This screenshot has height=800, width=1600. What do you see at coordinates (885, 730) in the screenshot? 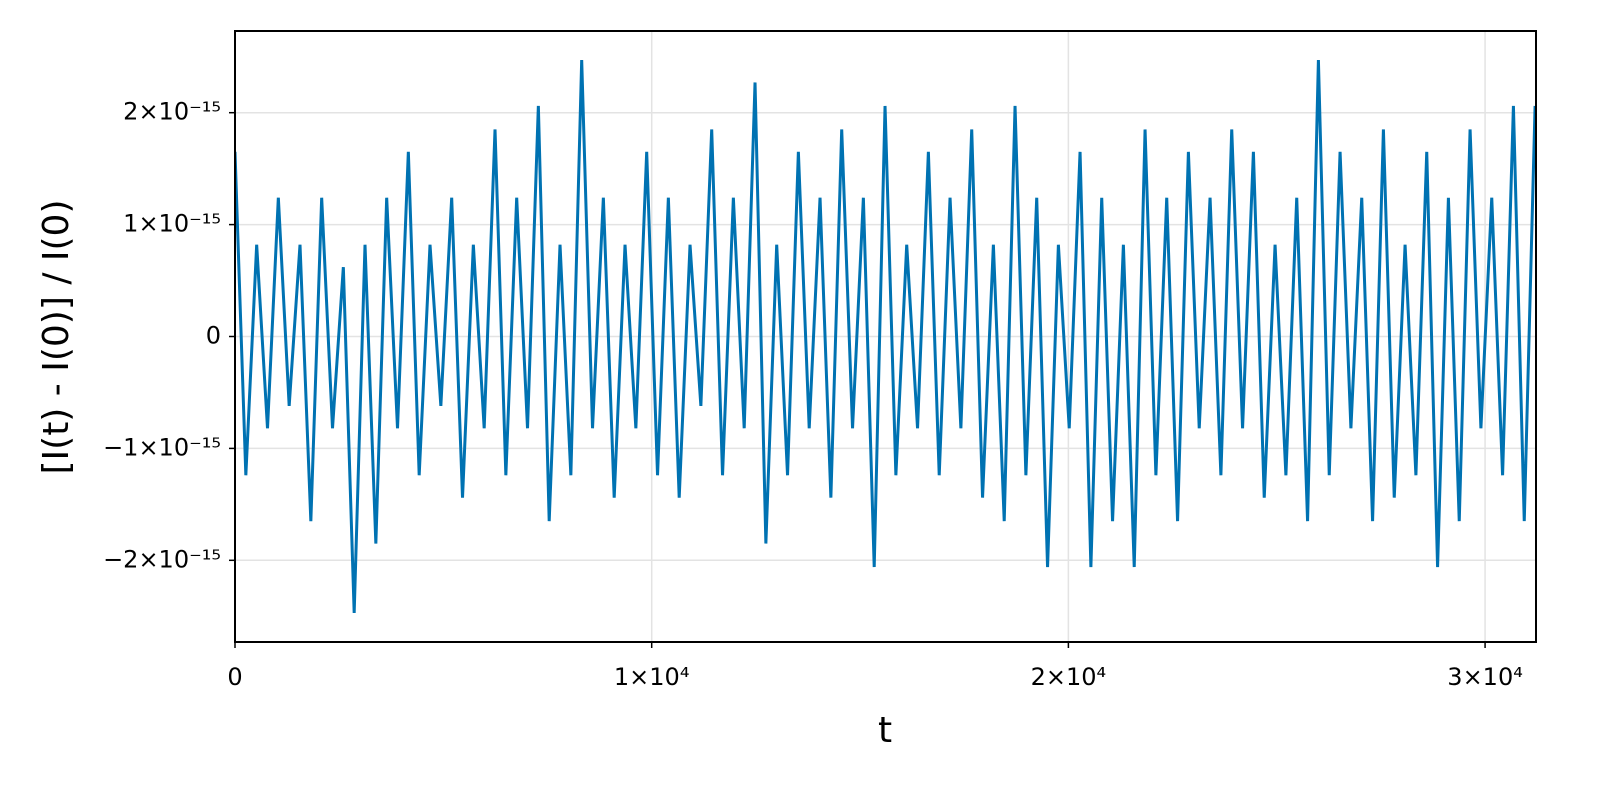
I see `x-axis-label: t` at bounding box center [885, 730].